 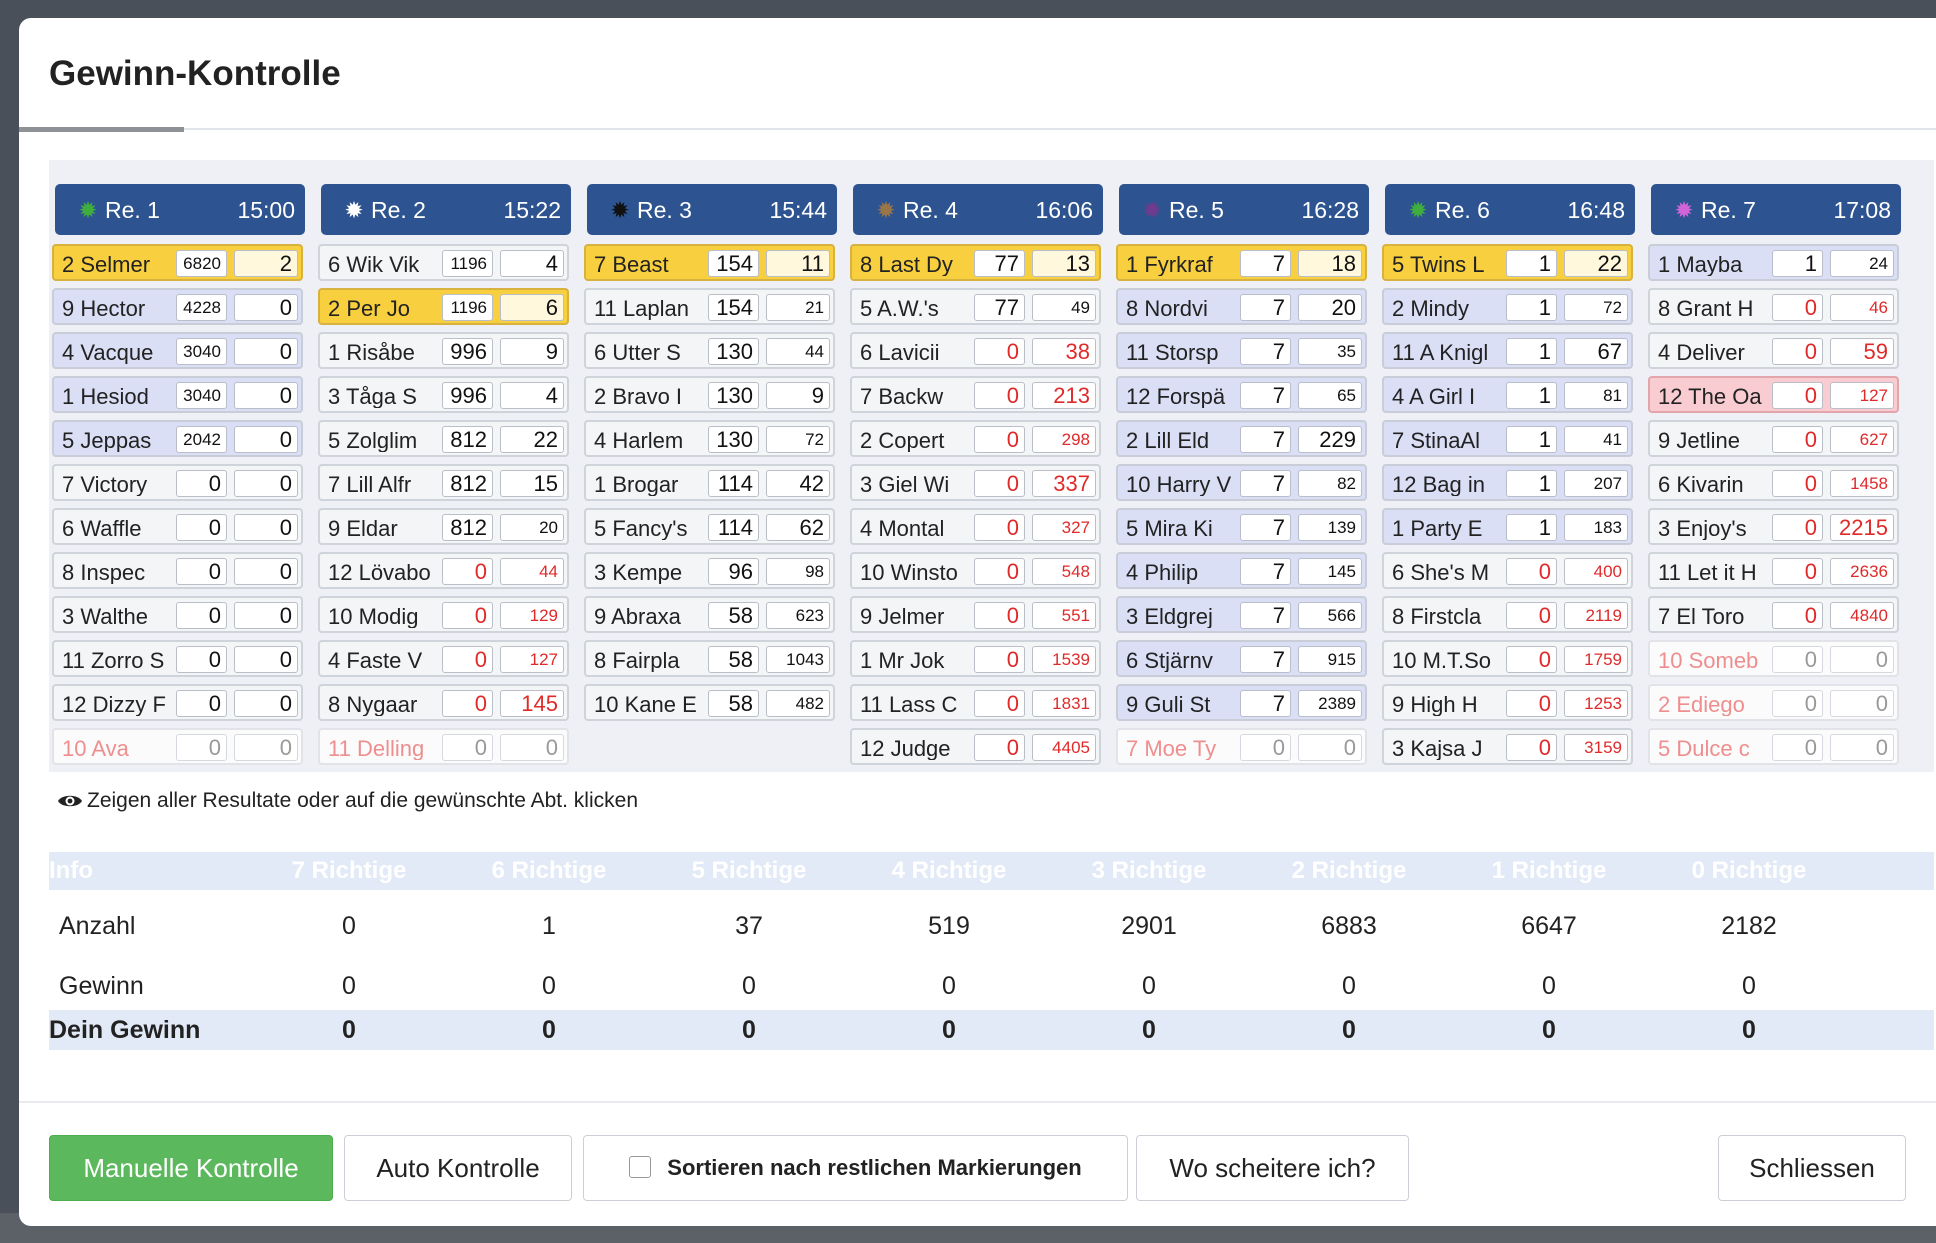 I want to click on horse-row: 8 Inspec 0 0, so click(x=177, y=570).